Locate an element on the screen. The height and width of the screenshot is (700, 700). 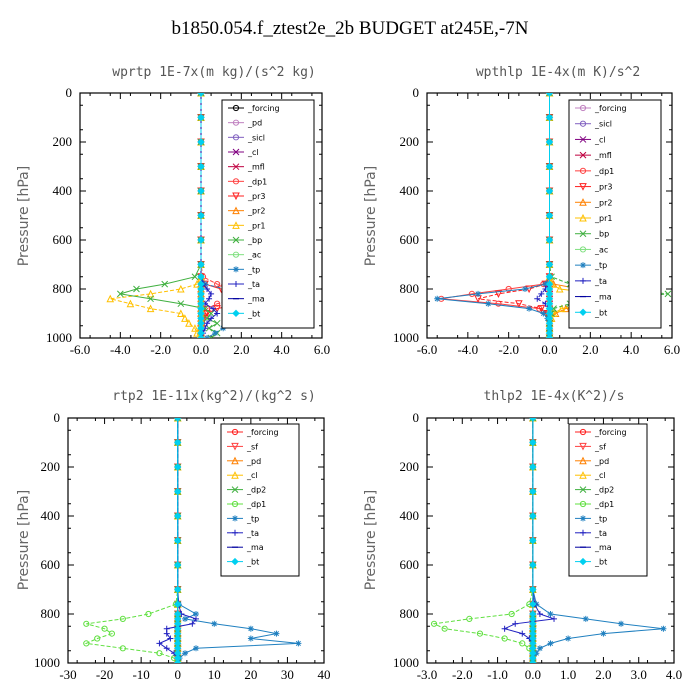
legend-label: _dp2 is located at coordinates (604, 490).